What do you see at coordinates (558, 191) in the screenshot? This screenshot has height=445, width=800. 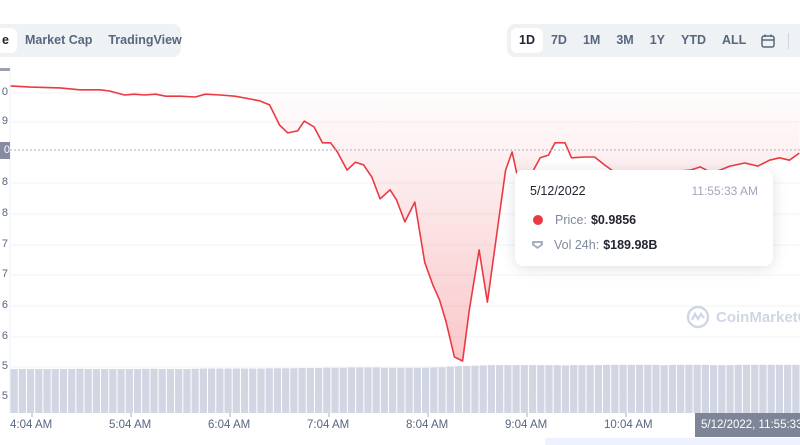 I see `tooltip-date: 5/12/2022` at bounding box center [558, 191].